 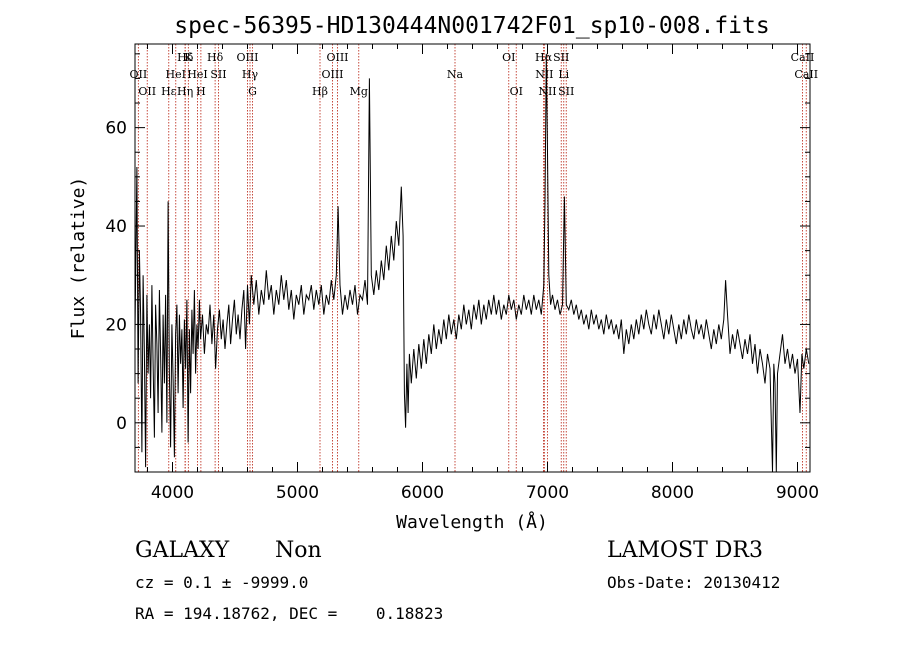 What do you see at coordinates (472, 522) in the screenshot?
I see `x-axis-label: Wavelength (Å)` at bounding box center [472, 522].